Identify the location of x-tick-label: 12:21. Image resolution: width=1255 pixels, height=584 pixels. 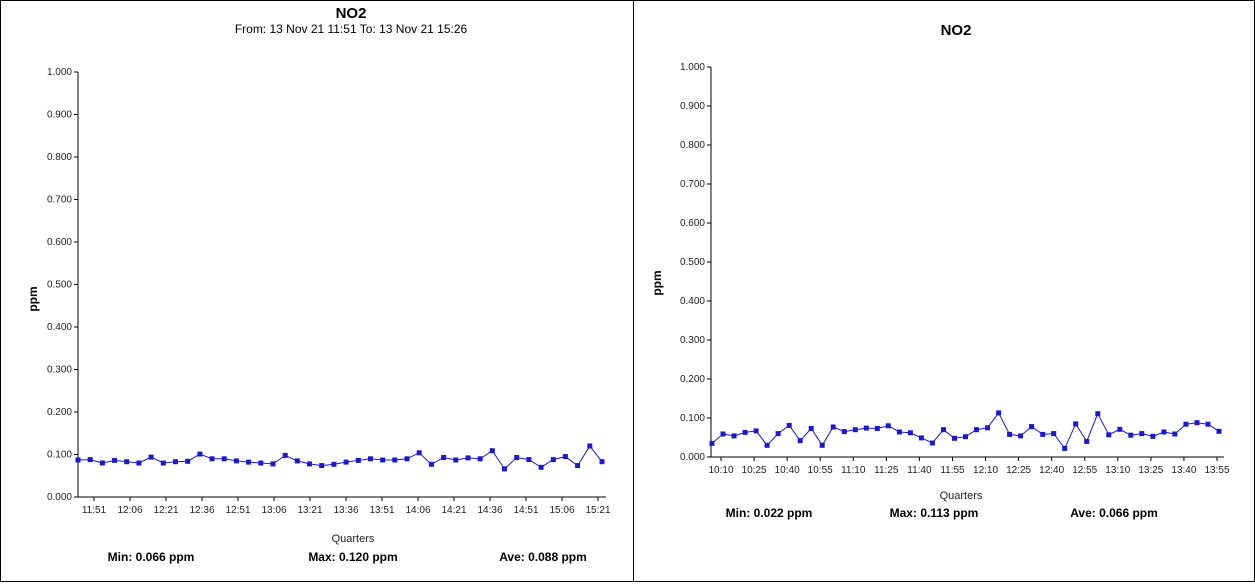
(165, 510).